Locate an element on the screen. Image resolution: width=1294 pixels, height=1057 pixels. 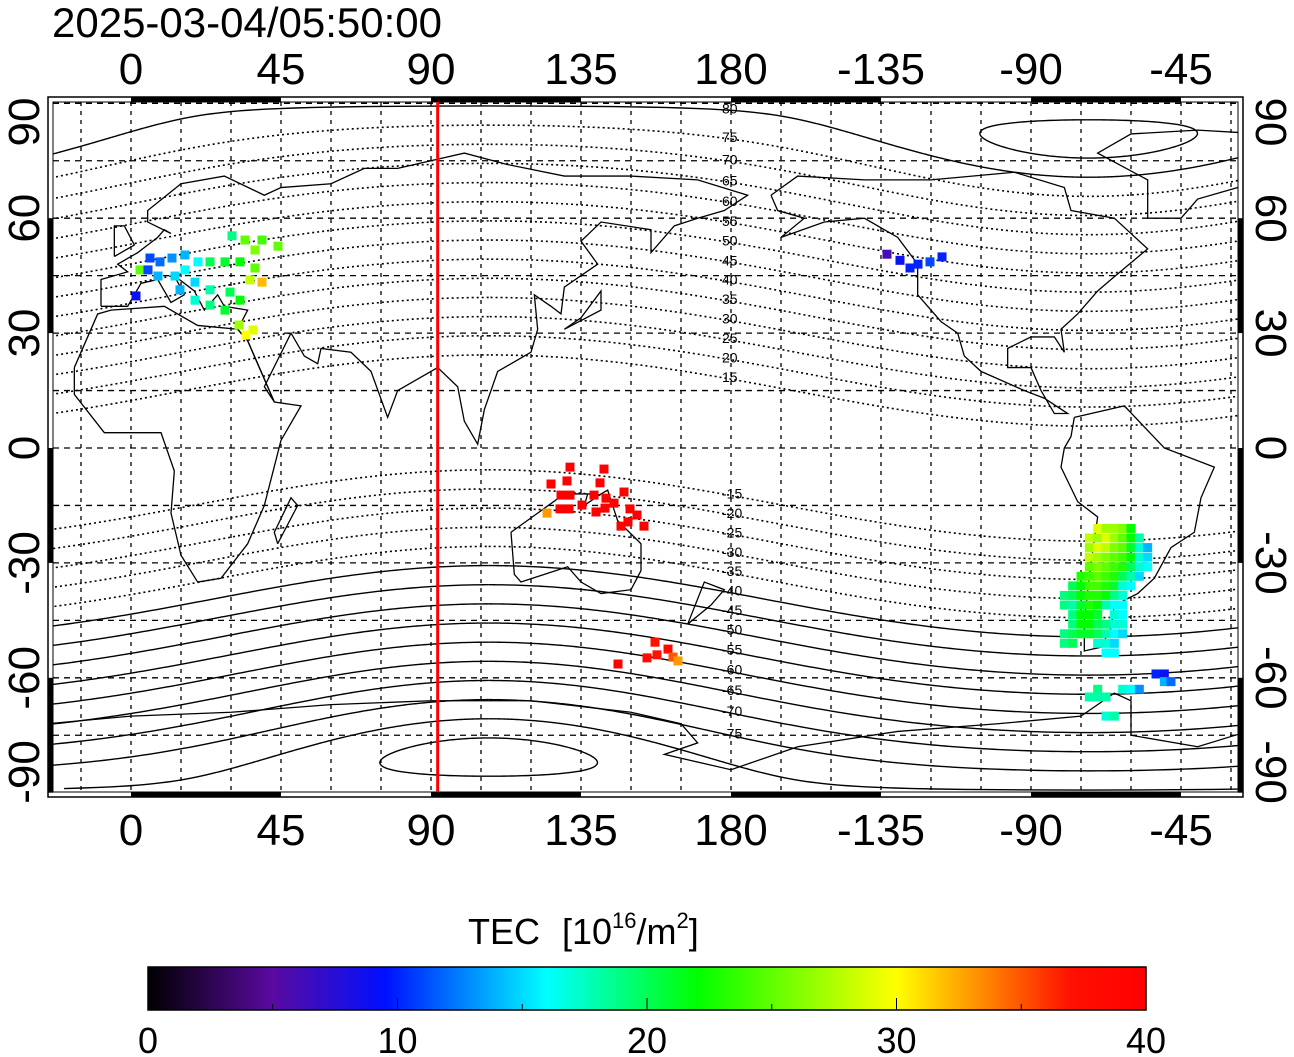
axis-bar-top is located at coordinates (506, 99).